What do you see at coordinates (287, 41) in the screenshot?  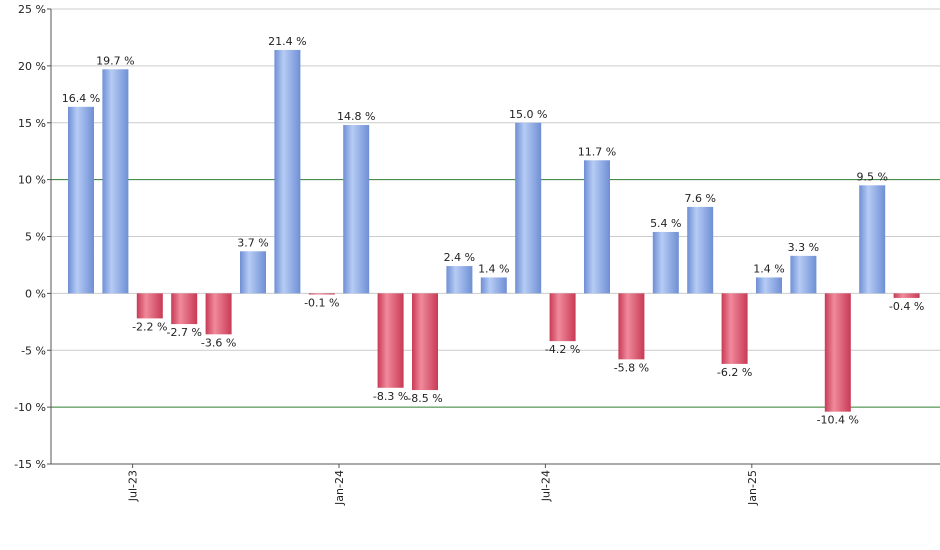 I see `data-label: 21.4 %` at bounding box center [287, 41].